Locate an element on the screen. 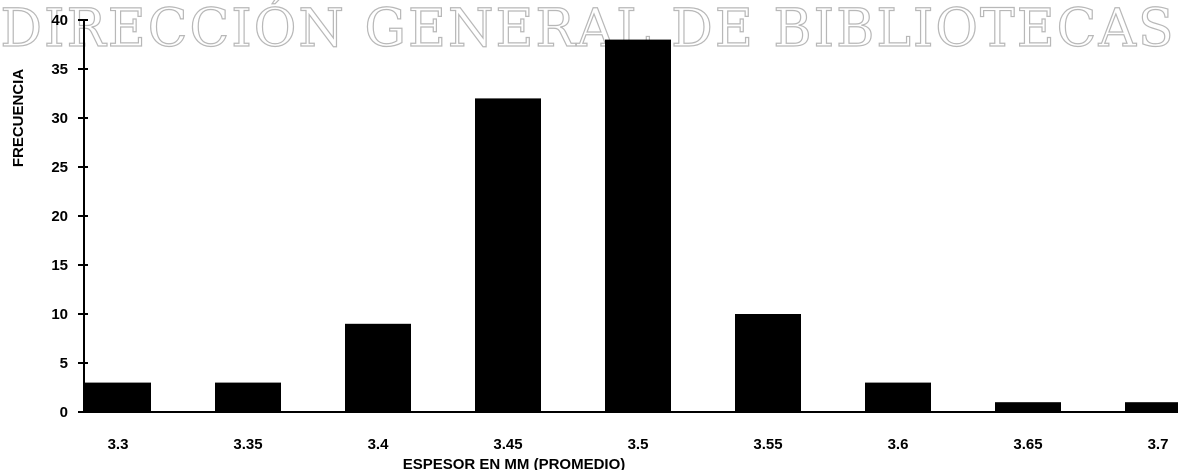  x-tick-label: 3.55 is located at coordinates (767, 444).